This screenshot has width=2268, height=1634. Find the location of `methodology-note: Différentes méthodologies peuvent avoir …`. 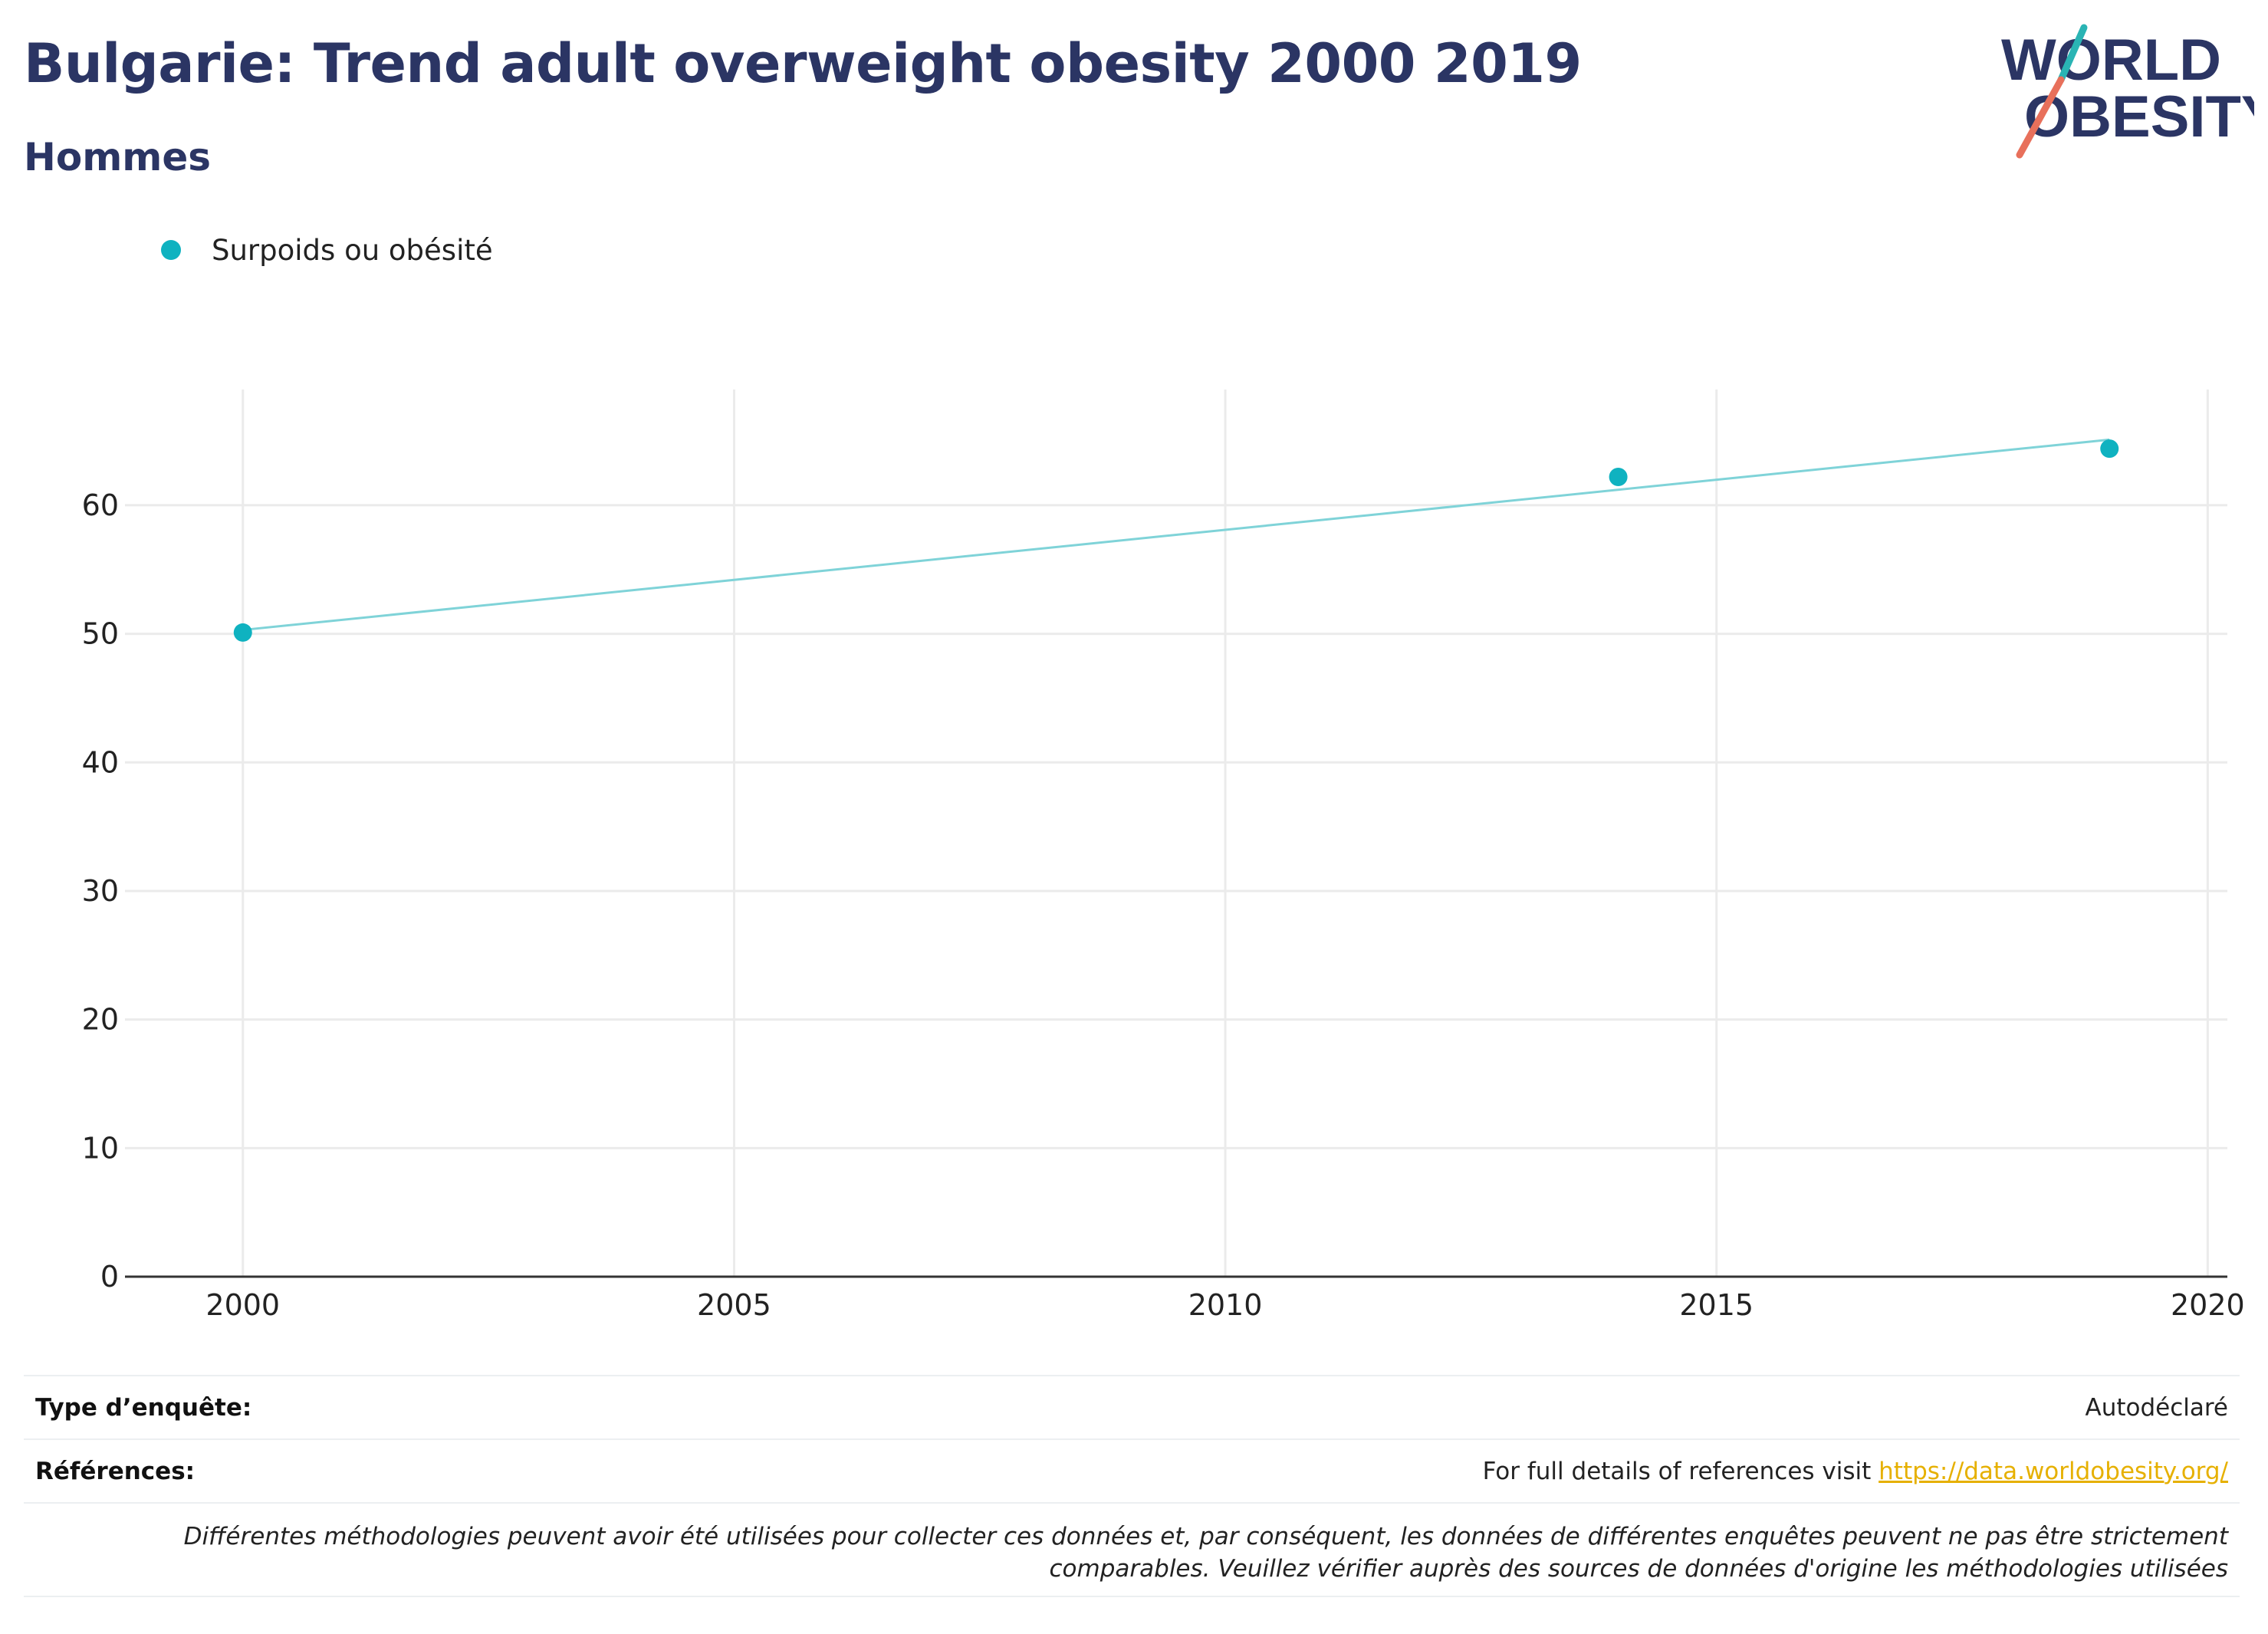

methodology-note: Différentes méthodologies peuvent avoir … is located at coordinates (1132, 1550).